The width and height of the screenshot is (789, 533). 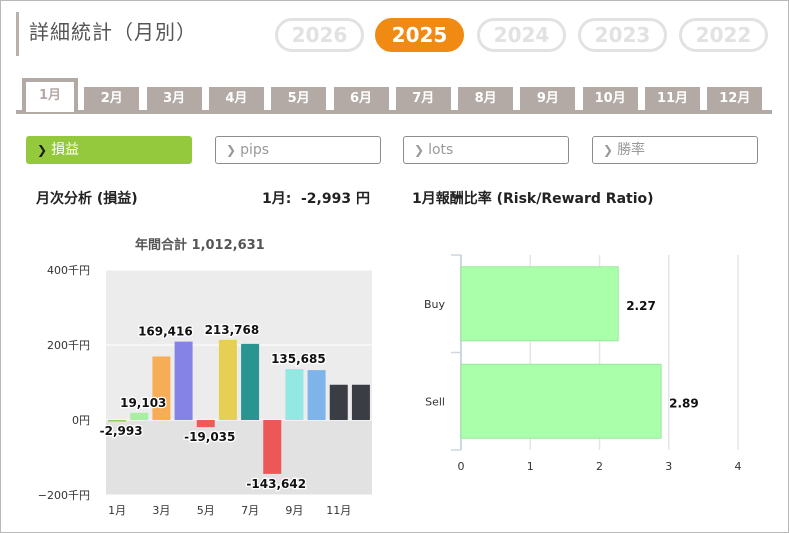 I want to click on ratio-panel-title: 1月報酬比率 (Risk/Reward Ratio), so click(x=533, y=199).